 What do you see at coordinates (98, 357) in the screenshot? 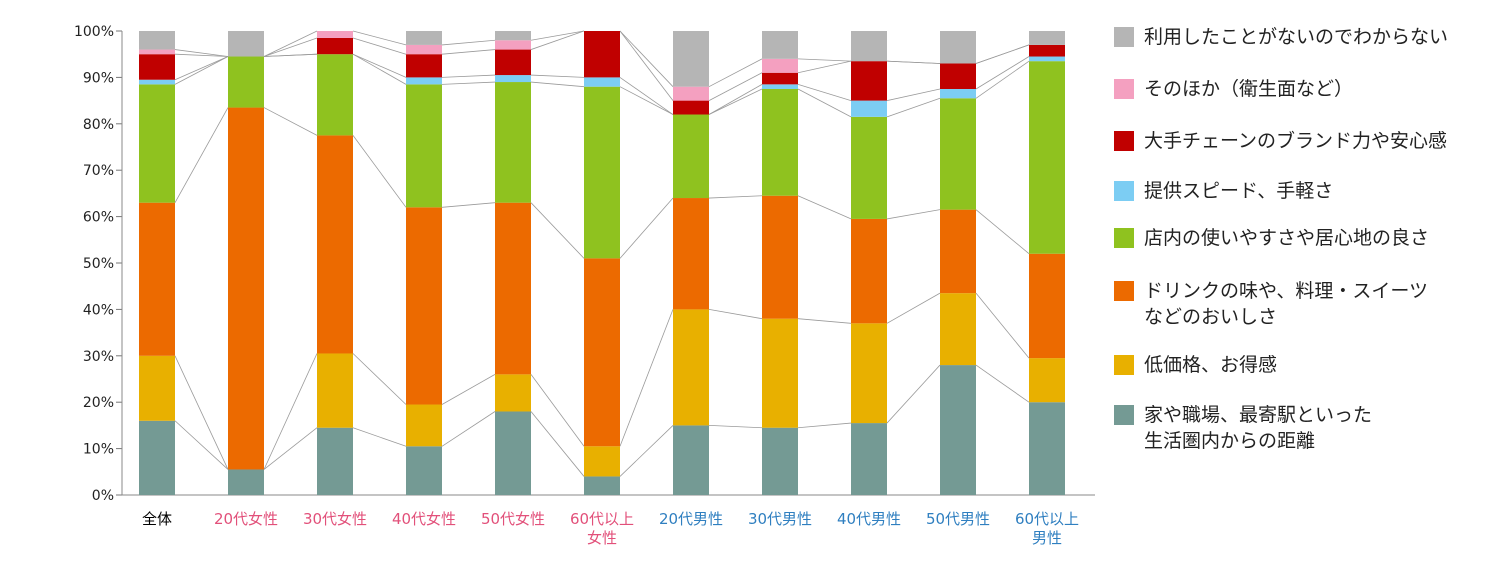
I see `y-tick-label: 30%` at bounding box center [98, 357].